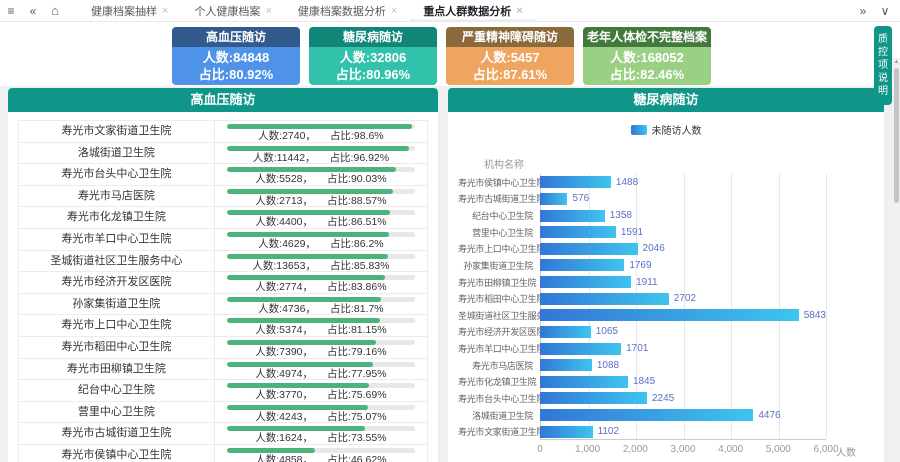 This screenshot has width=900, height=462. What do you see at coordinates (620, 216) in the screenshot?
I see `bar-value-label: 1358` at bounding box center [620, 216].